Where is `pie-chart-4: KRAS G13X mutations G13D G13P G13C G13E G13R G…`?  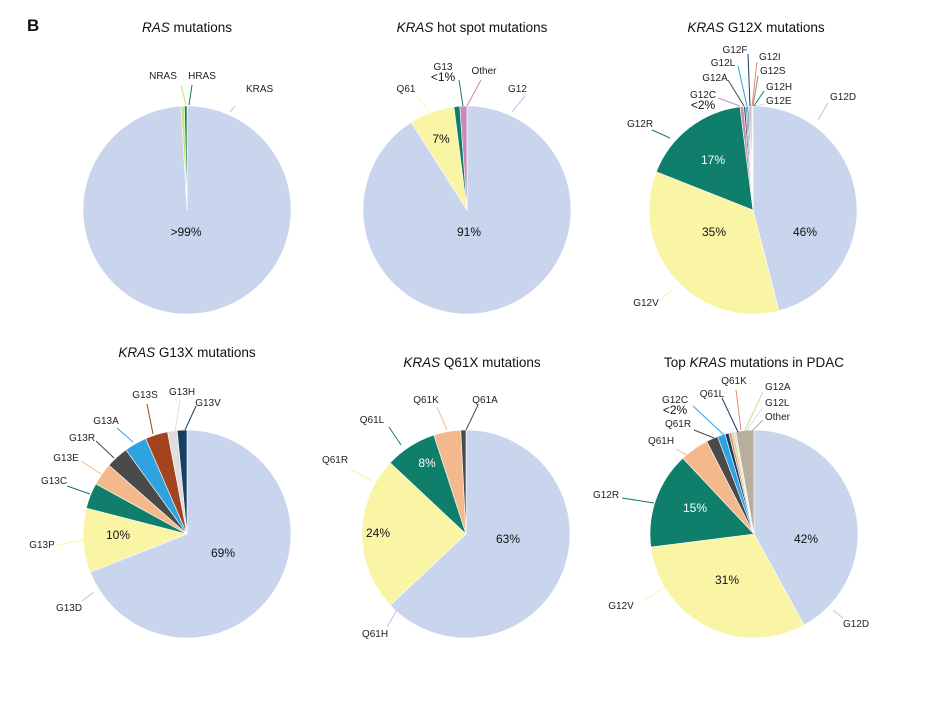
pie-chart-4: KRAS G13X mutations G13D G13P G13C G13E G13R G… is located at coordinates (160, 492).